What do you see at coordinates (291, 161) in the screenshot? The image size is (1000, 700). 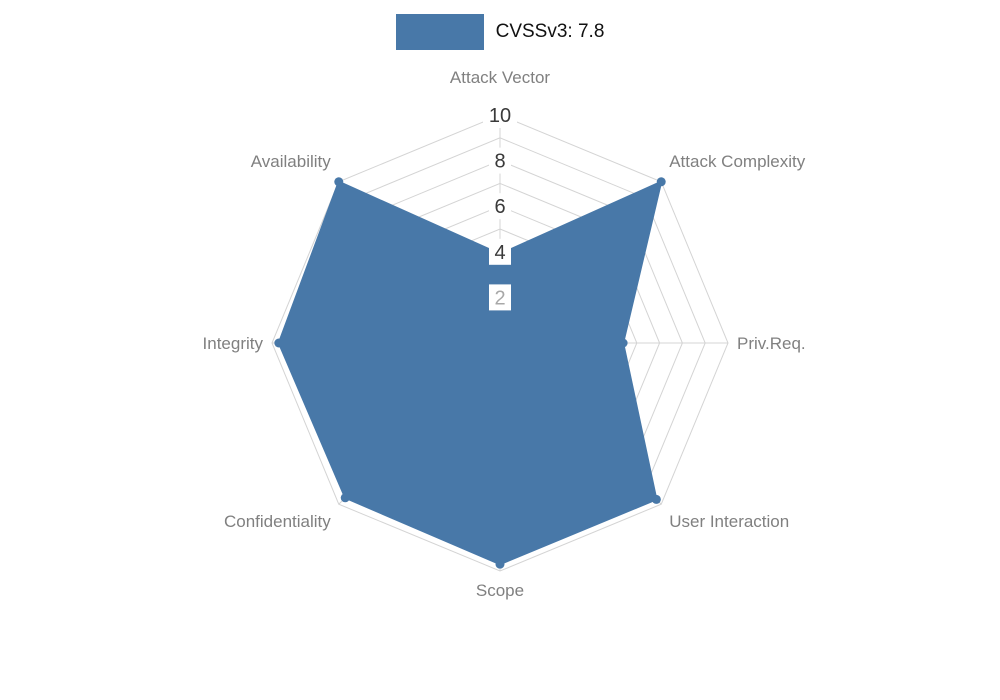 I see `axis-label-availability: Availability` at bounding box center [291, 161].